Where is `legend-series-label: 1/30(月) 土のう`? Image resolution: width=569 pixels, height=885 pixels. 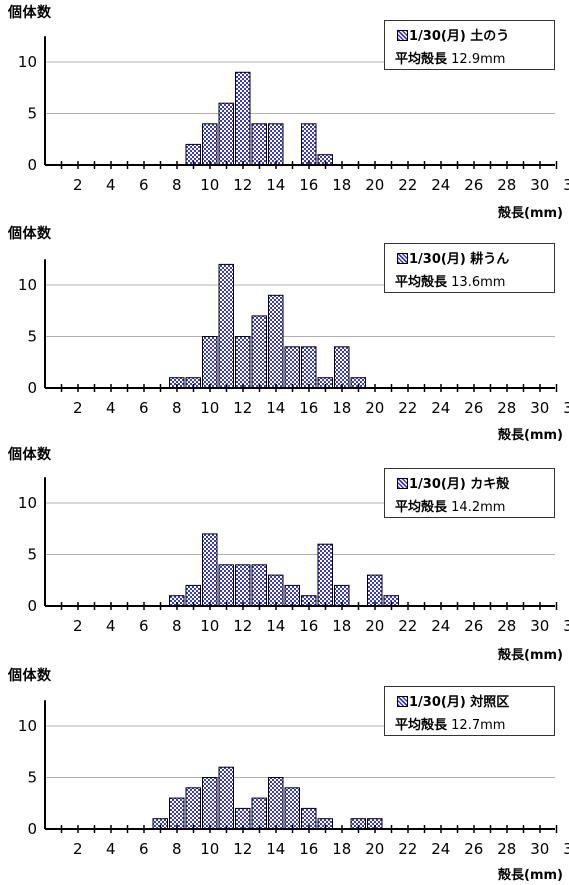
legend-series-label: 1/30(月) 土のう is located at coordinates (459, 36).